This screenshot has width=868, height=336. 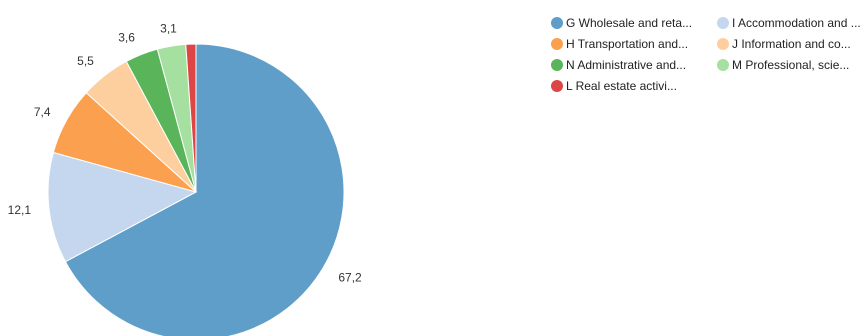 What do you see at coordinates (126, 38) in the screenshot?
I see `pie-data-label-4: 3,6` at bounding box center [126, 38].